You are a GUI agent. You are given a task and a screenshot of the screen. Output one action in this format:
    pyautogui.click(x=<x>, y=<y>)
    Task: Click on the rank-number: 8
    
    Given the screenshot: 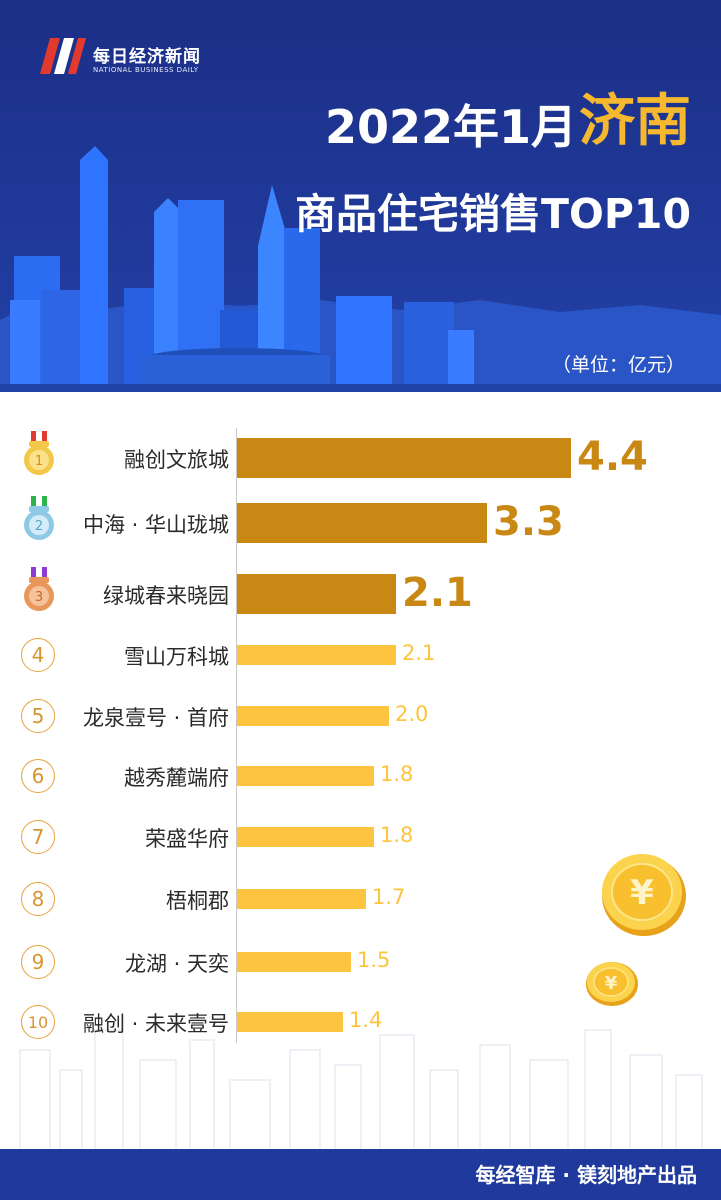 What is the action you would take?
    pyautogui.click(x=38, y=899)
    